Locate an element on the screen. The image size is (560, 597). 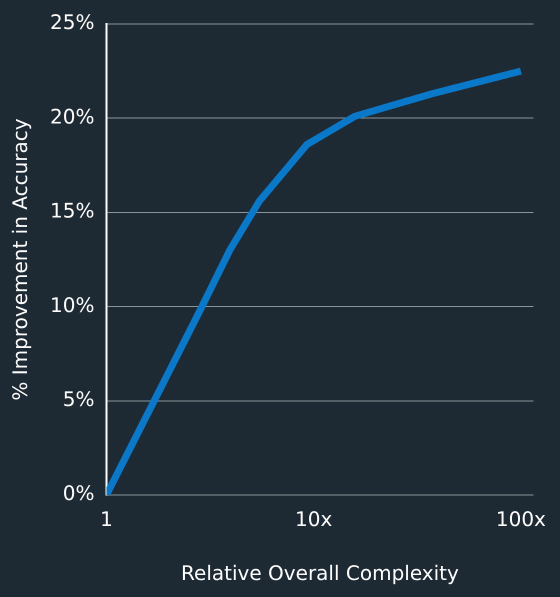
y-tick-label: 10% is located at coordinates (72, 304).